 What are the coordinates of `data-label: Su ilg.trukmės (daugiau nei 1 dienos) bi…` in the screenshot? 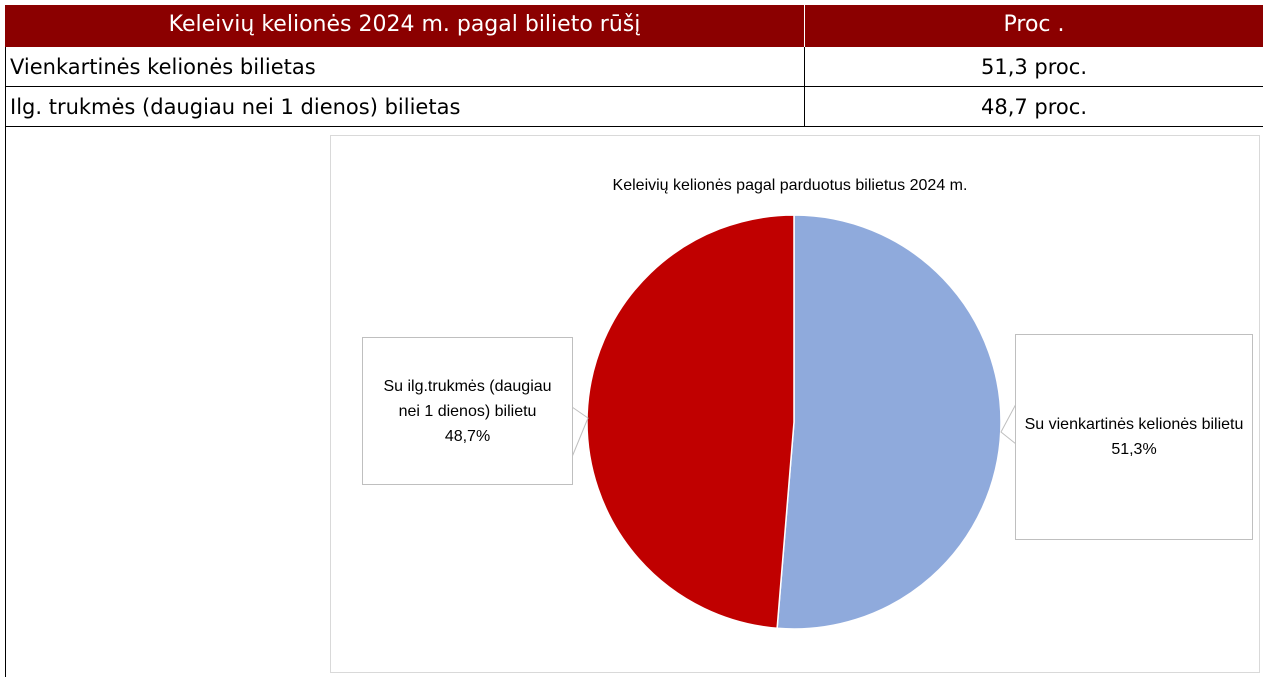 It's located at (467, 411).